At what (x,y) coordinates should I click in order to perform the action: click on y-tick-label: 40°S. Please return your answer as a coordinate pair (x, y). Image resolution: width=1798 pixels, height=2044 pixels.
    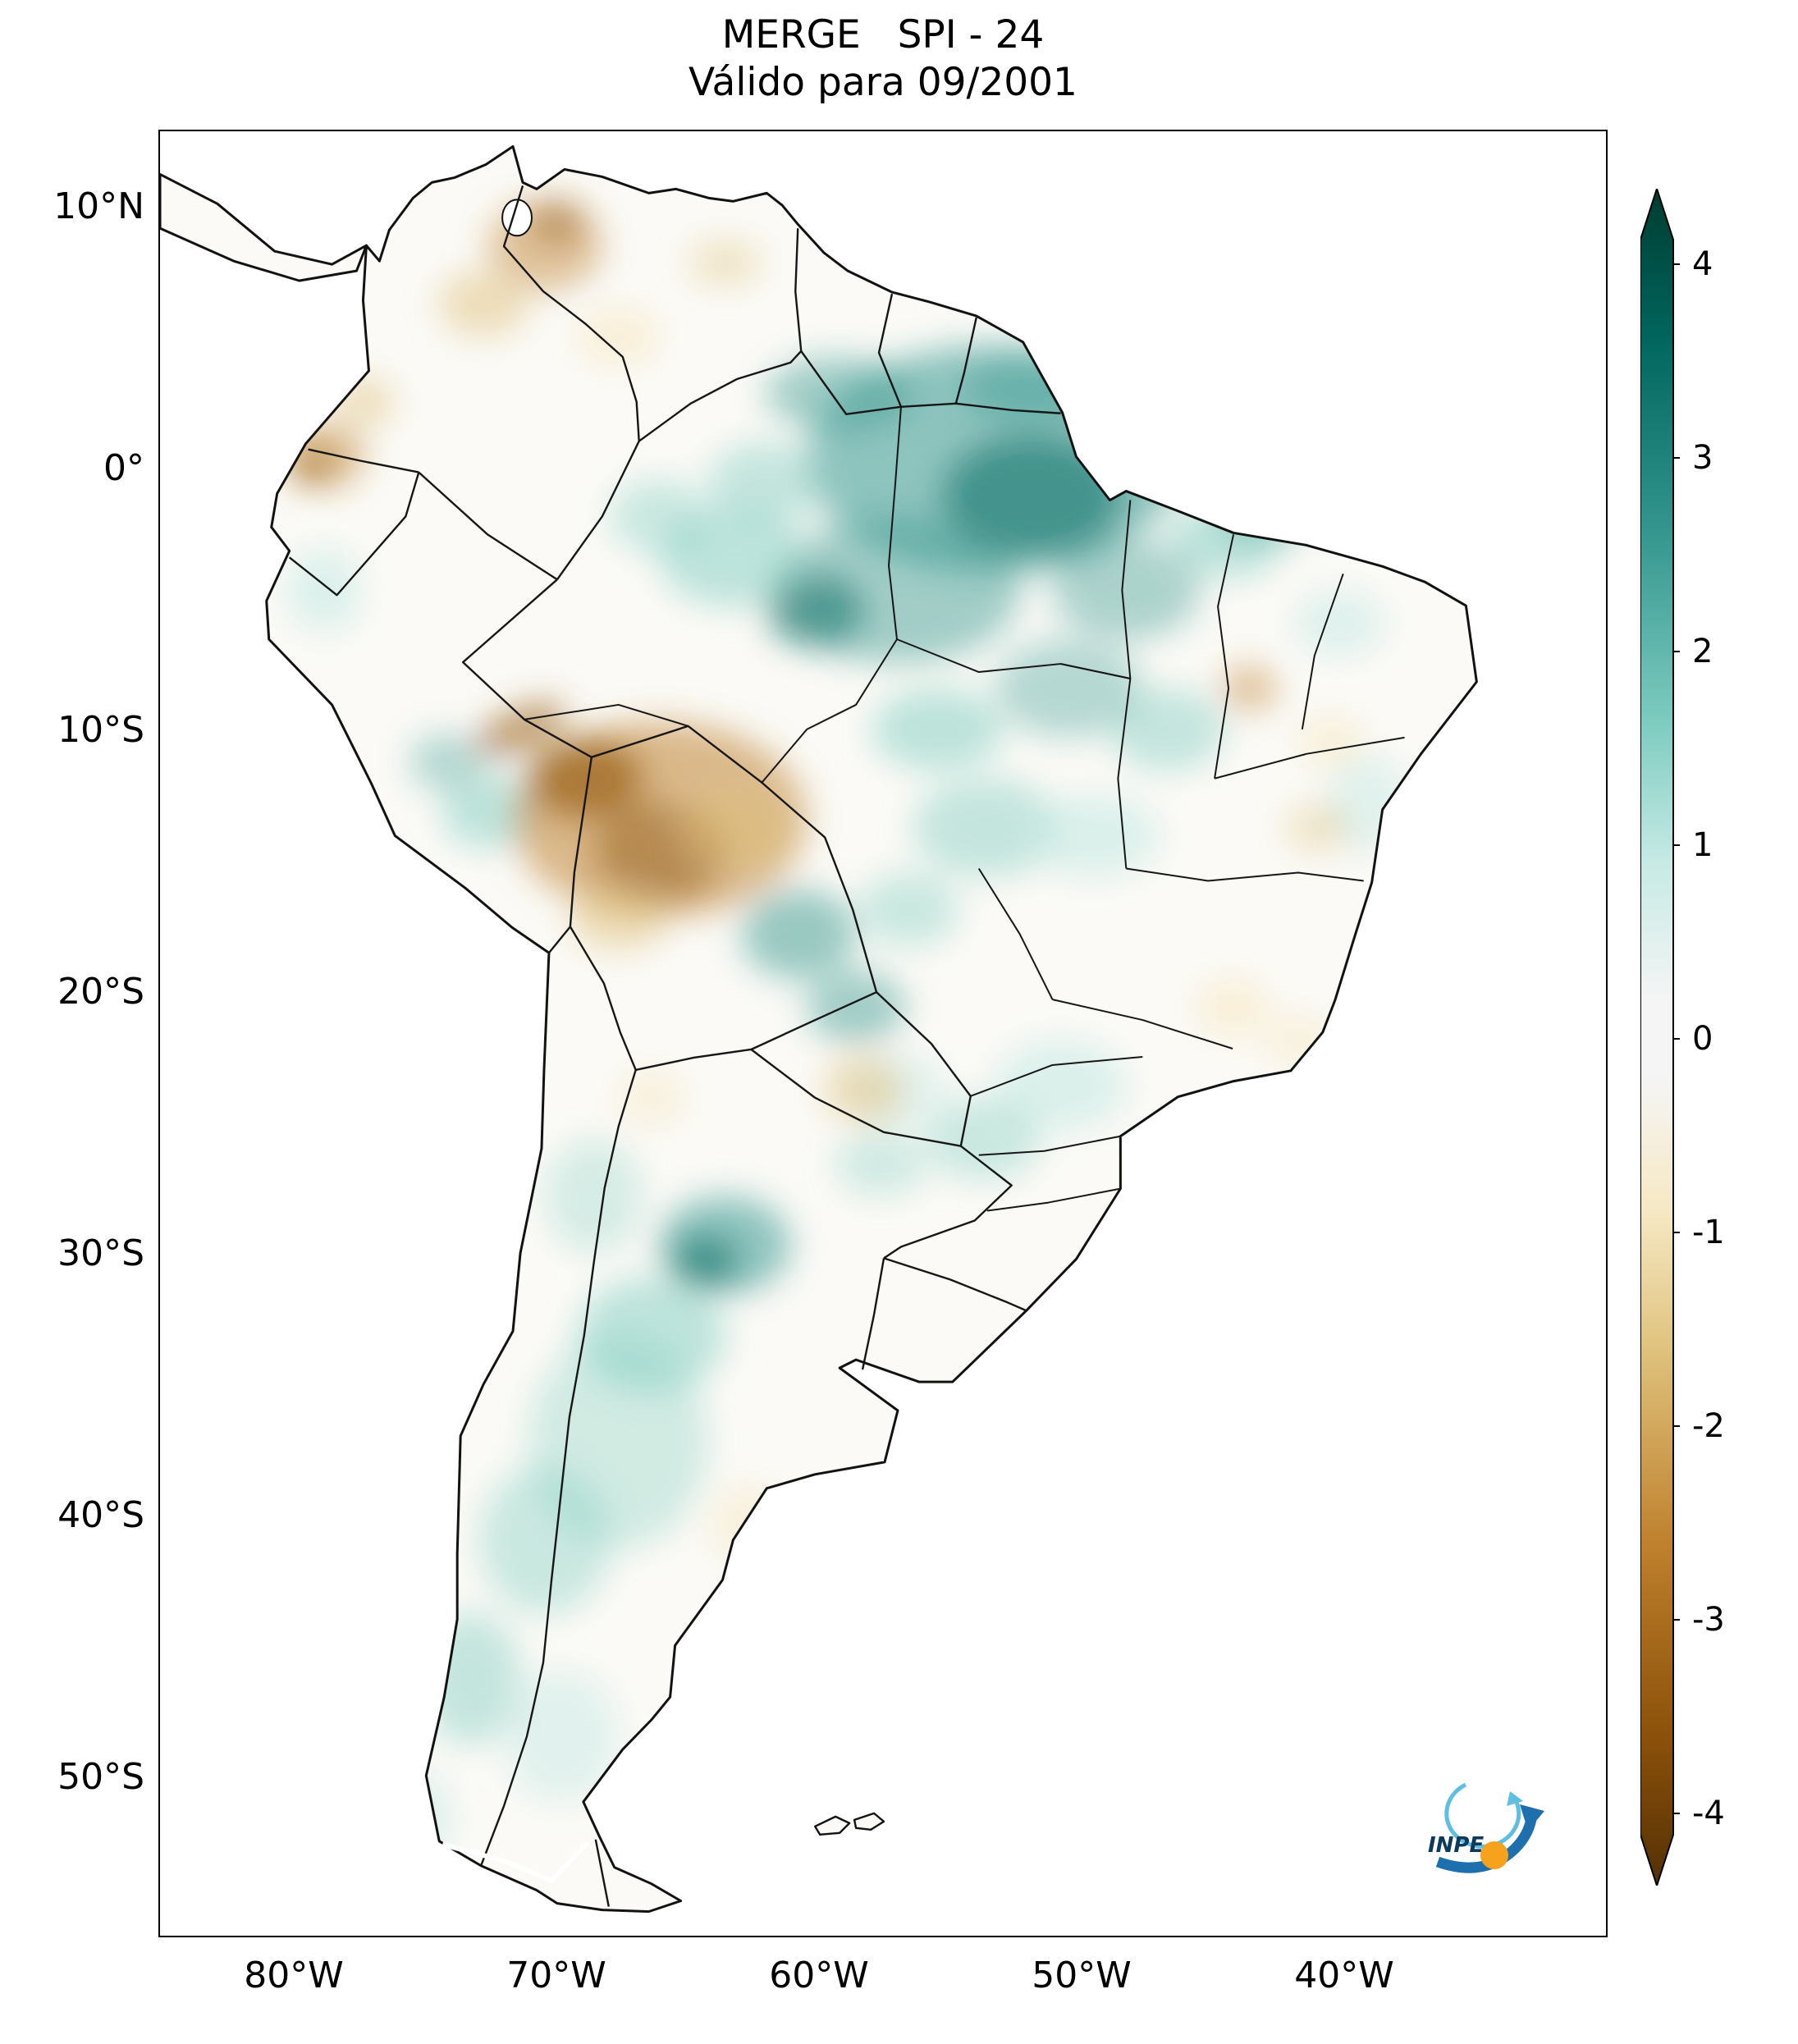
    Looking at the image, I should click on (100, 1515).